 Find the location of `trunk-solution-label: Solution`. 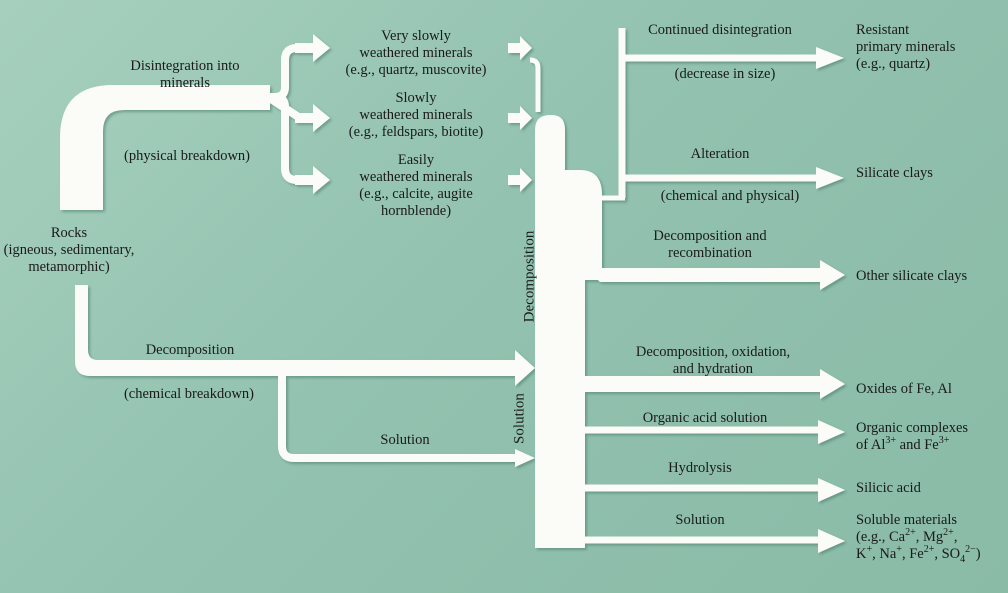

trunk-solution-label: Solution is located at coordinates (519, 418).